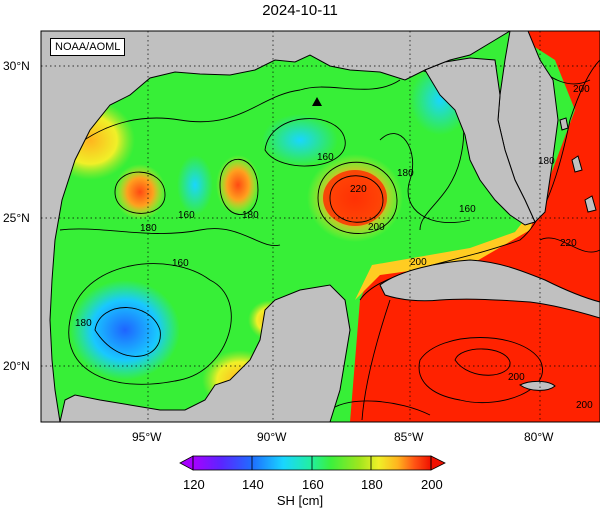  What do you see at coordinates (355, 198) in the screenshot?
I see `warm-eddy-core` at bounding box center [355, 198].